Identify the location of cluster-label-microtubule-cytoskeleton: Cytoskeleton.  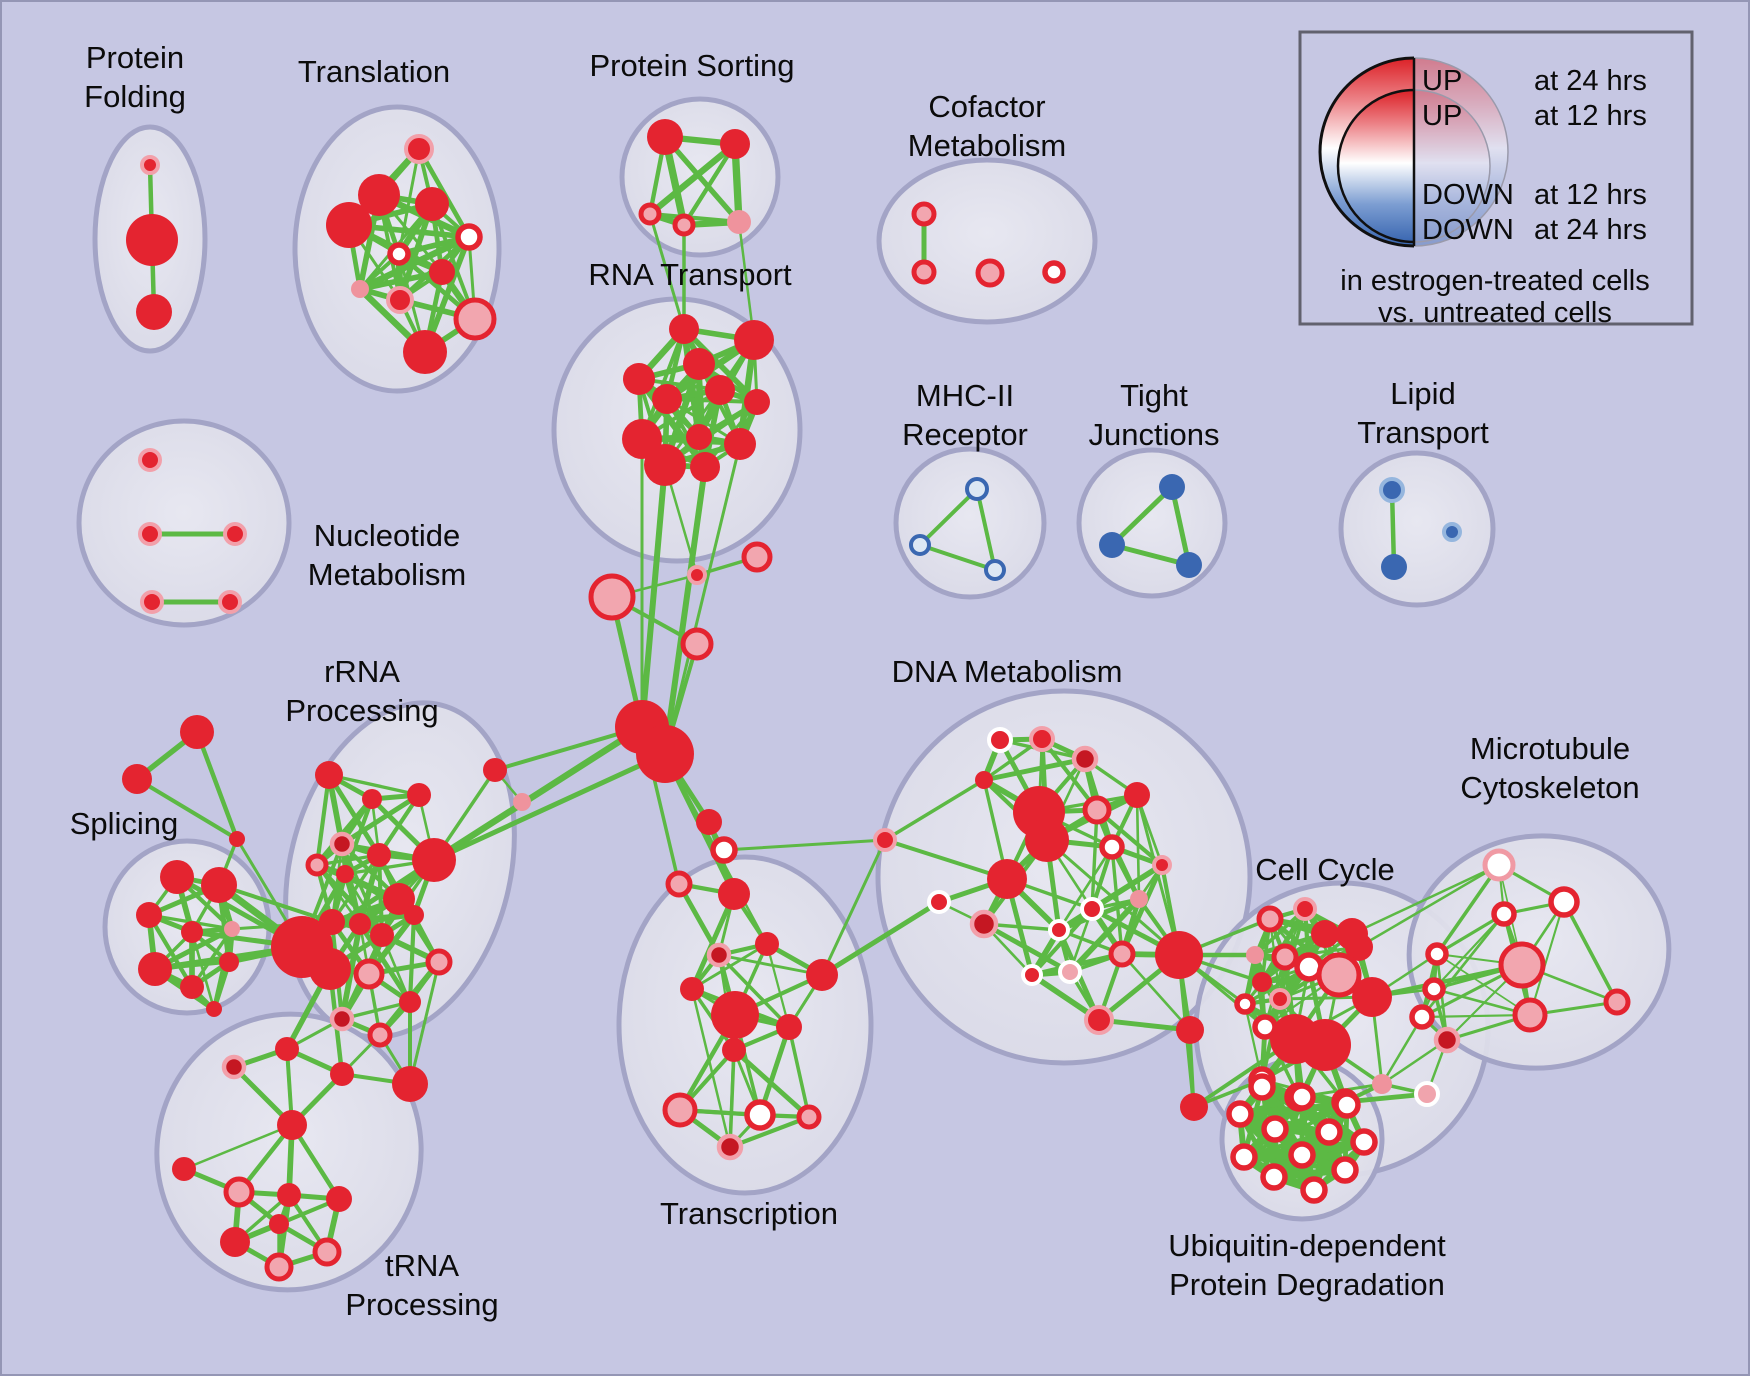
(1549, 787).